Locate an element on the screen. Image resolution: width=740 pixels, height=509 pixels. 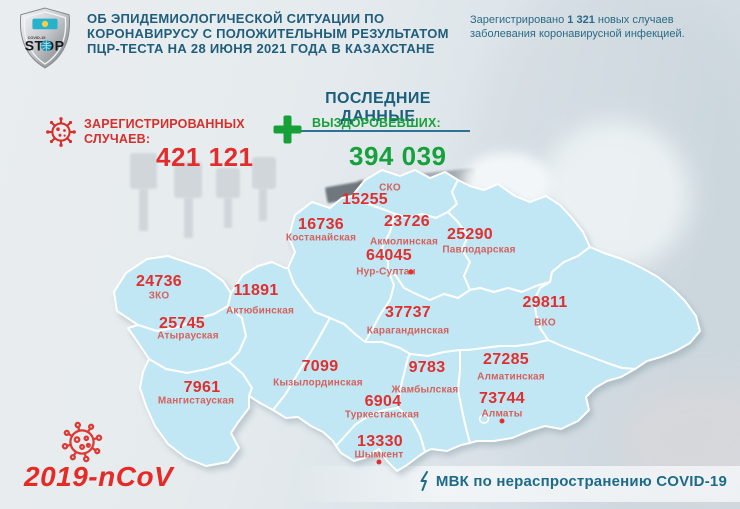
title-line: КОРОНАВИРУСУ С ПОЛОЖИТЕЛЬНЫМ РЕЗУЛЬТАТОМ is located at coordinates (268, 33).